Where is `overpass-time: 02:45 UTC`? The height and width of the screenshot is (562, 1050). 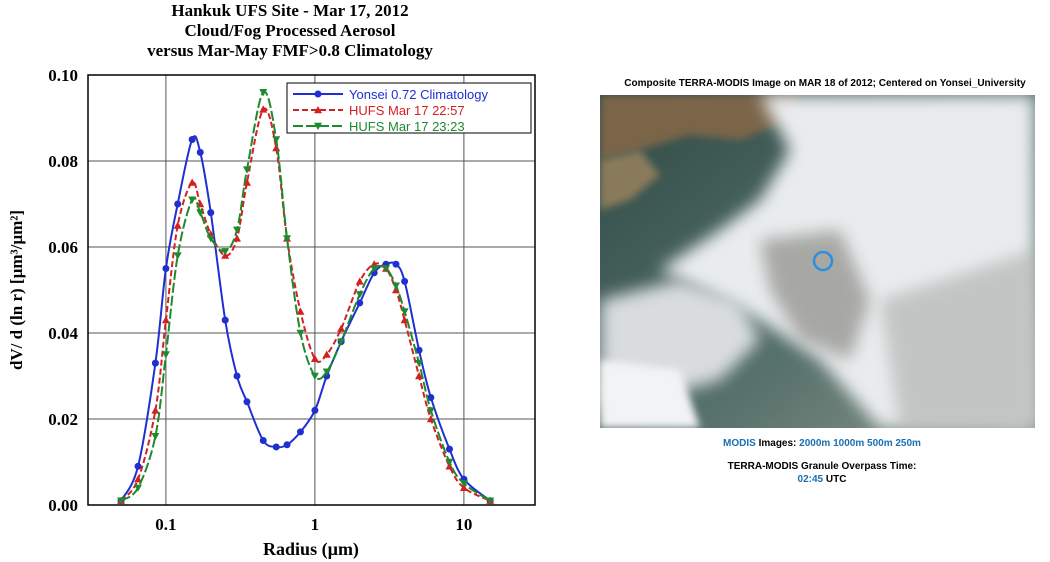
overpass-time: 02:45 UTC is located at coordinates (822, 479).